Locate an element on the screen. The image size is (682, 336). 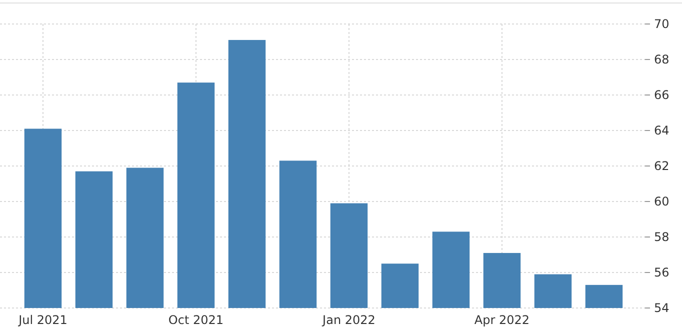
x-tick-label: Oct 2021 is located at coordinates (196, 320).